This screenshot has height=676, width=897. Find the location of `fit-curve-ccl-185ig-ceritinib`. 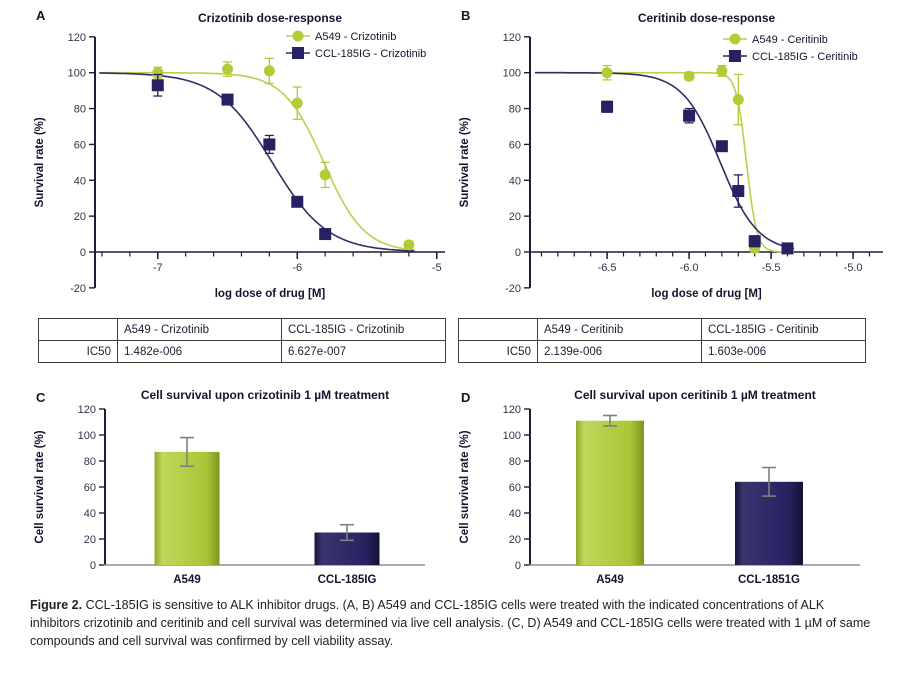

fit-curve-ccl-185ig-ceritinib is located at coordinates (664, 160).